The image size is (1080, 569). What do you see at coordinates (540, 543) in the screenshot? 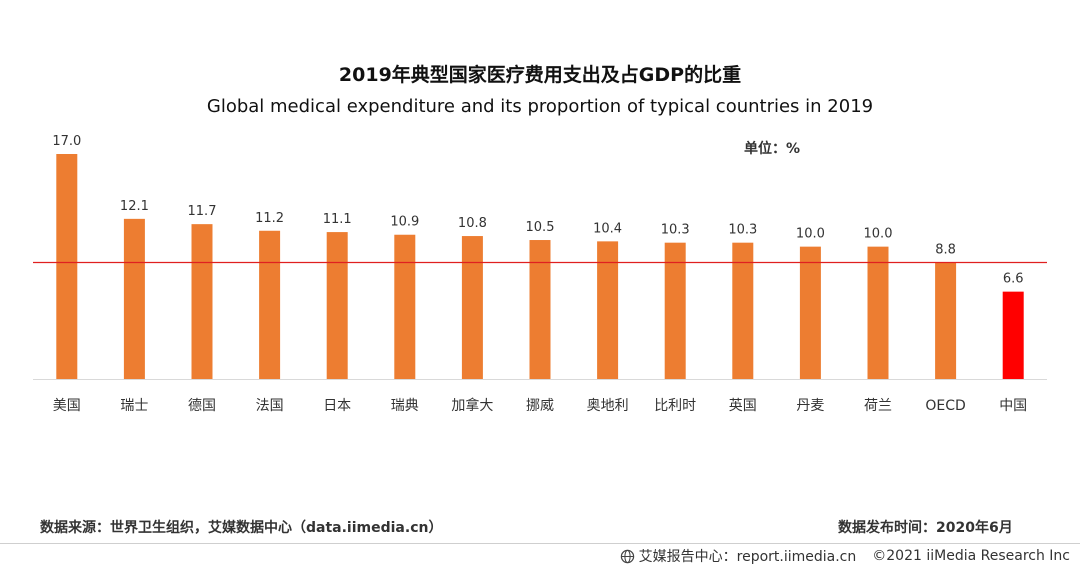
I see `footer-divider` at bounding box center [540, 543].